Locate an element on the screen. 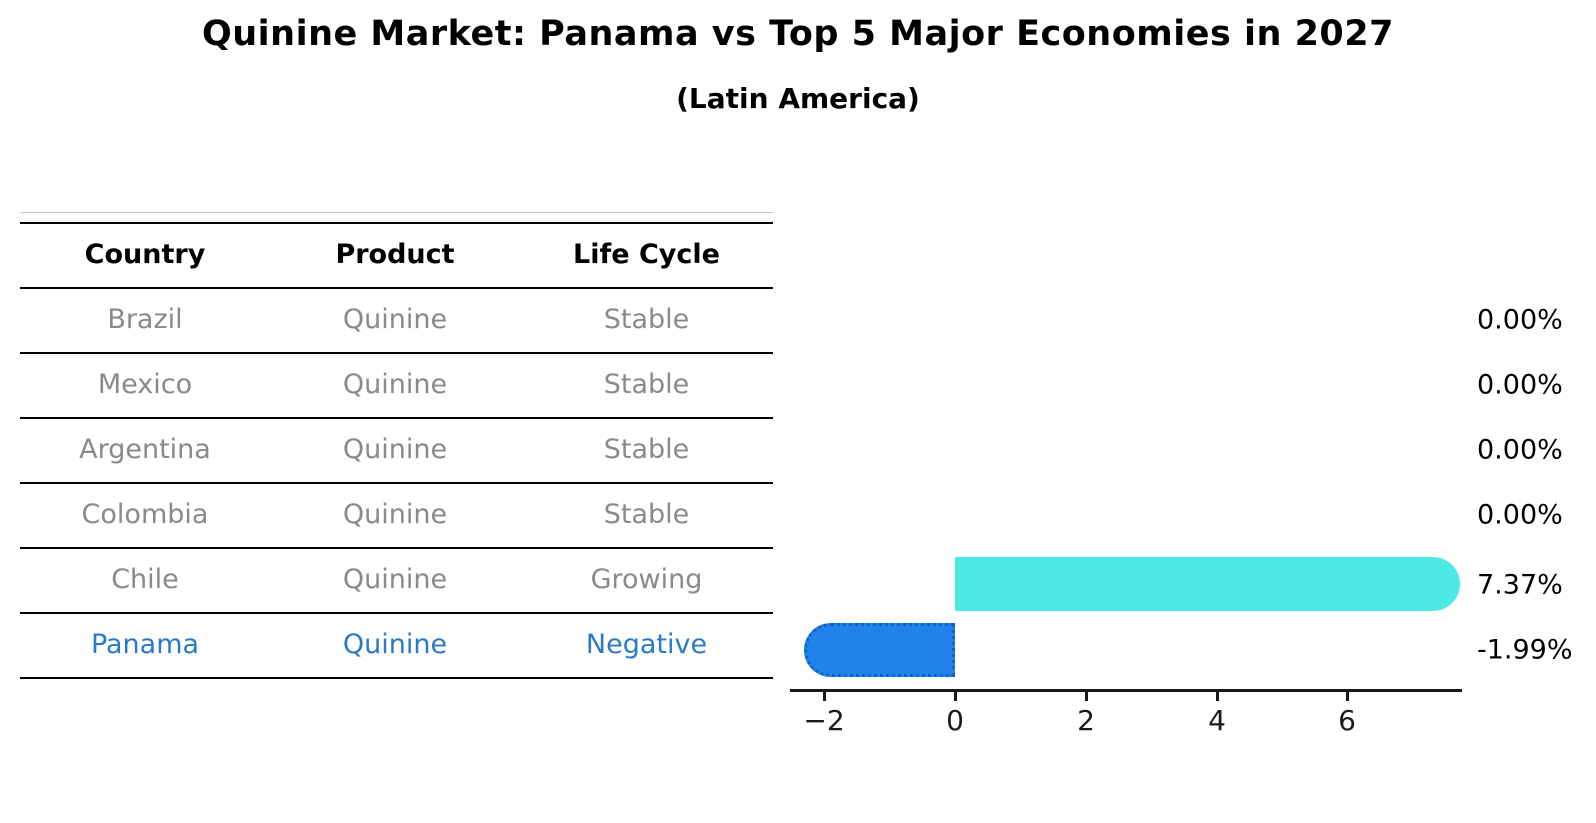 The height and width of the screenshot is (823, 1596). table-top-border is located at coordinates (396, 223).